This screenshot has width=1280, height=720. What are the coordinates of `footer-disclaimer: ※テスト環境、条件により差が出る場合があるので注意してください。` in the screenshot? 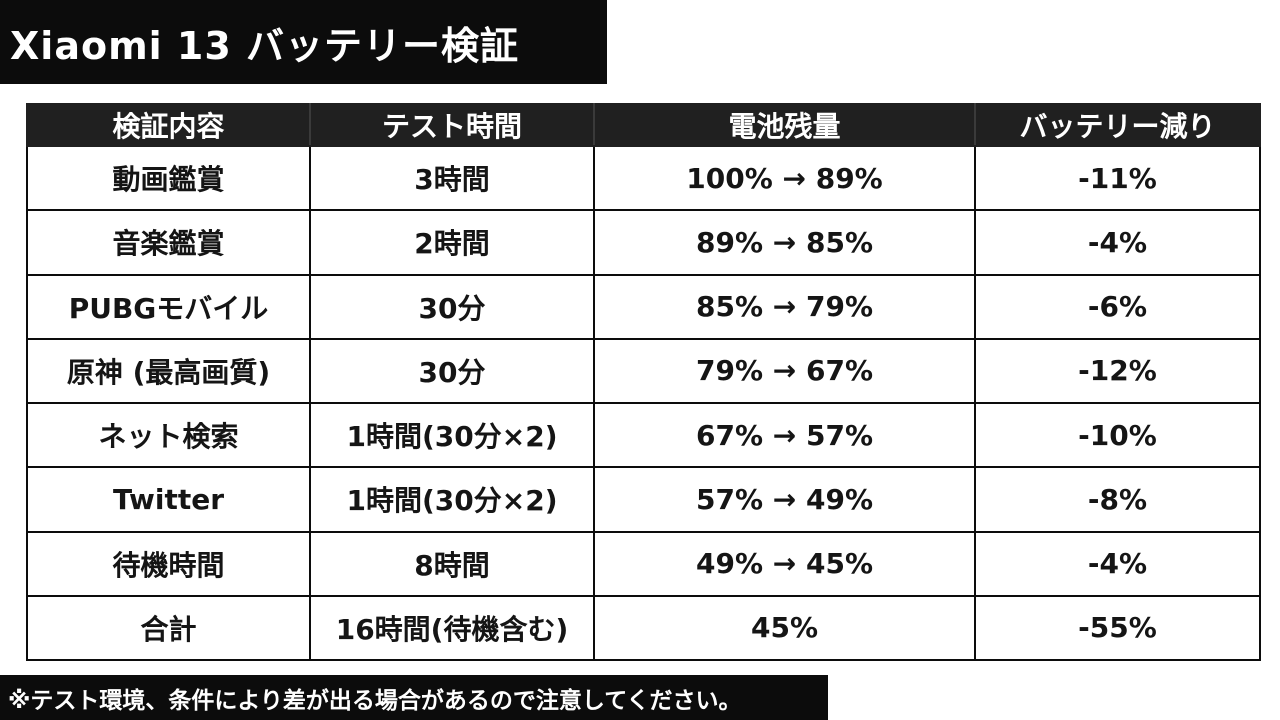 It's located at (414, 697).